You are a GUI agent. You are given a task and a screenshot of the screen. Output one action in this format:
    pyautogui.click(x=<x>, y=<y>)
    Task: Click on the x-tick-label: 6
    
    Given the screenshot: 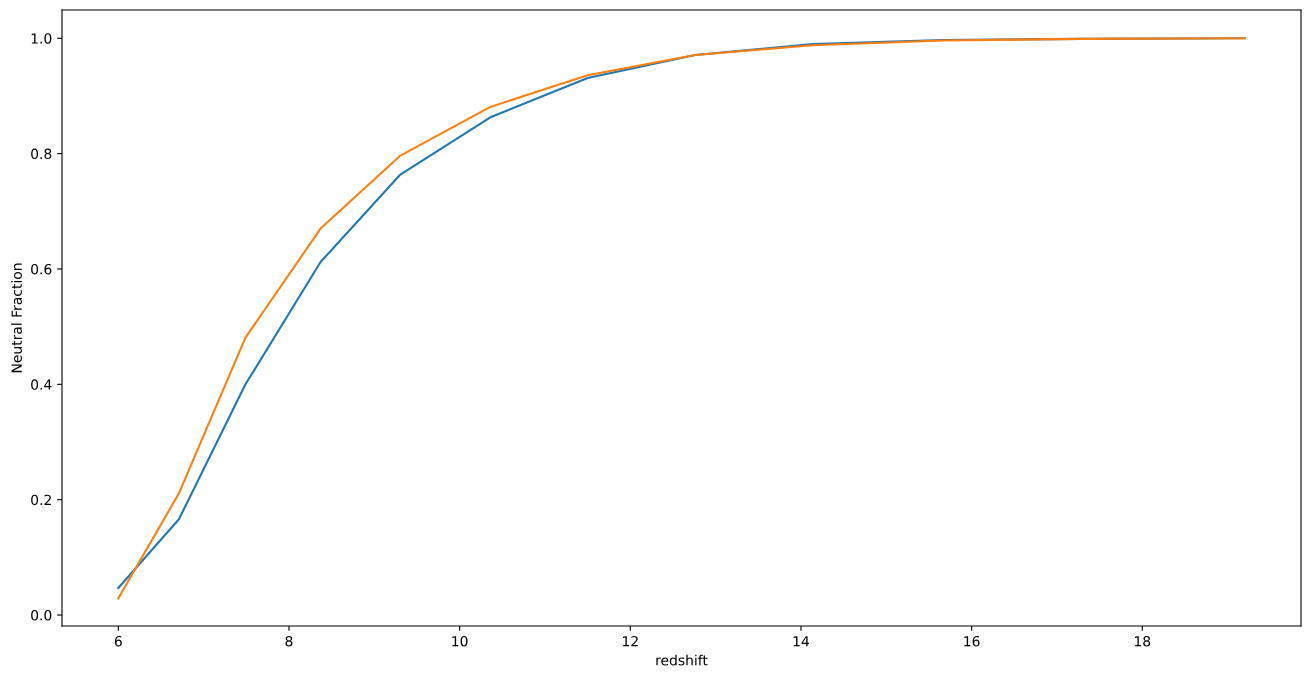 What is the action you would take?
    pyautogui.click(x=118, y=641)
    